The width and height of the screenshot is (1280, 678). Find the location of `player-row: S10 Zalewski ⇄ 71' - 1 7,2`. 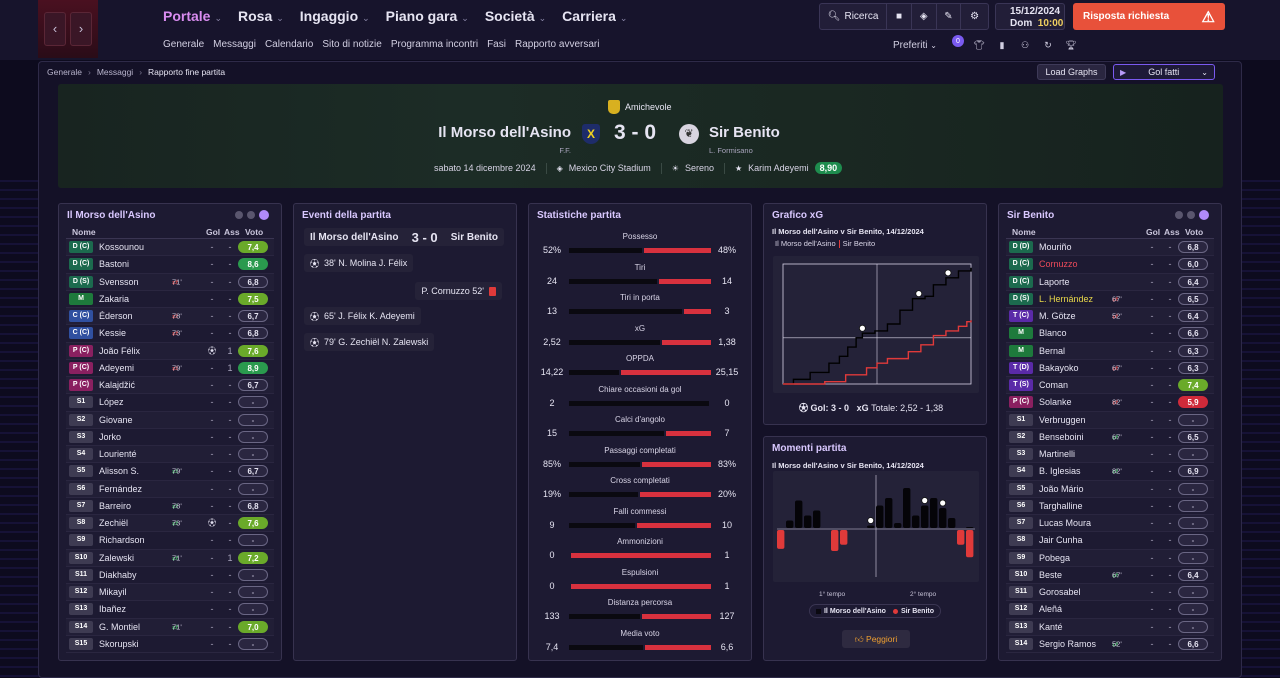

player-row: S10 Zalewski ⇄ 71' - 1 7,2 is located at coordinates (170, 558).